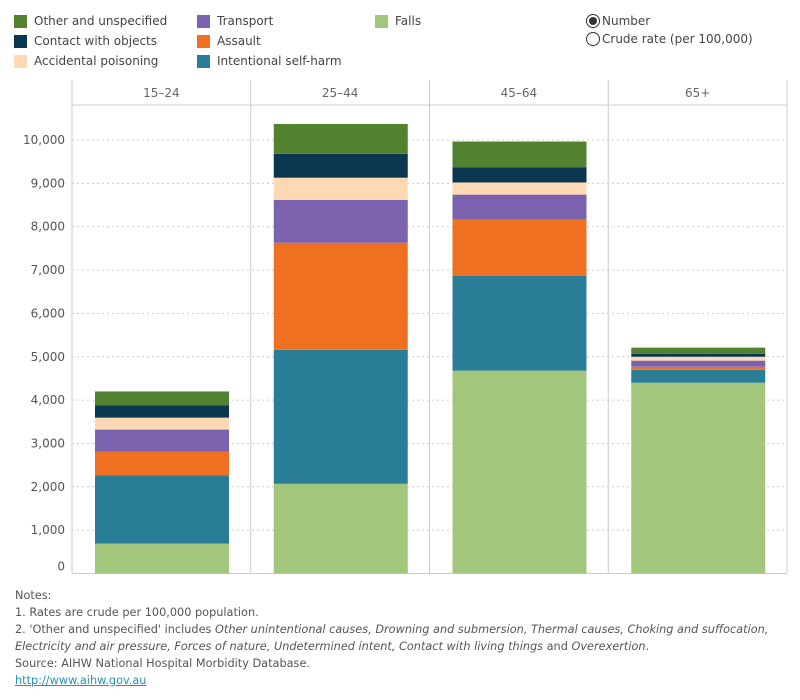 The image size is (800, 700). I want to click on y-tick-label: 10,000, so click(44, 140).